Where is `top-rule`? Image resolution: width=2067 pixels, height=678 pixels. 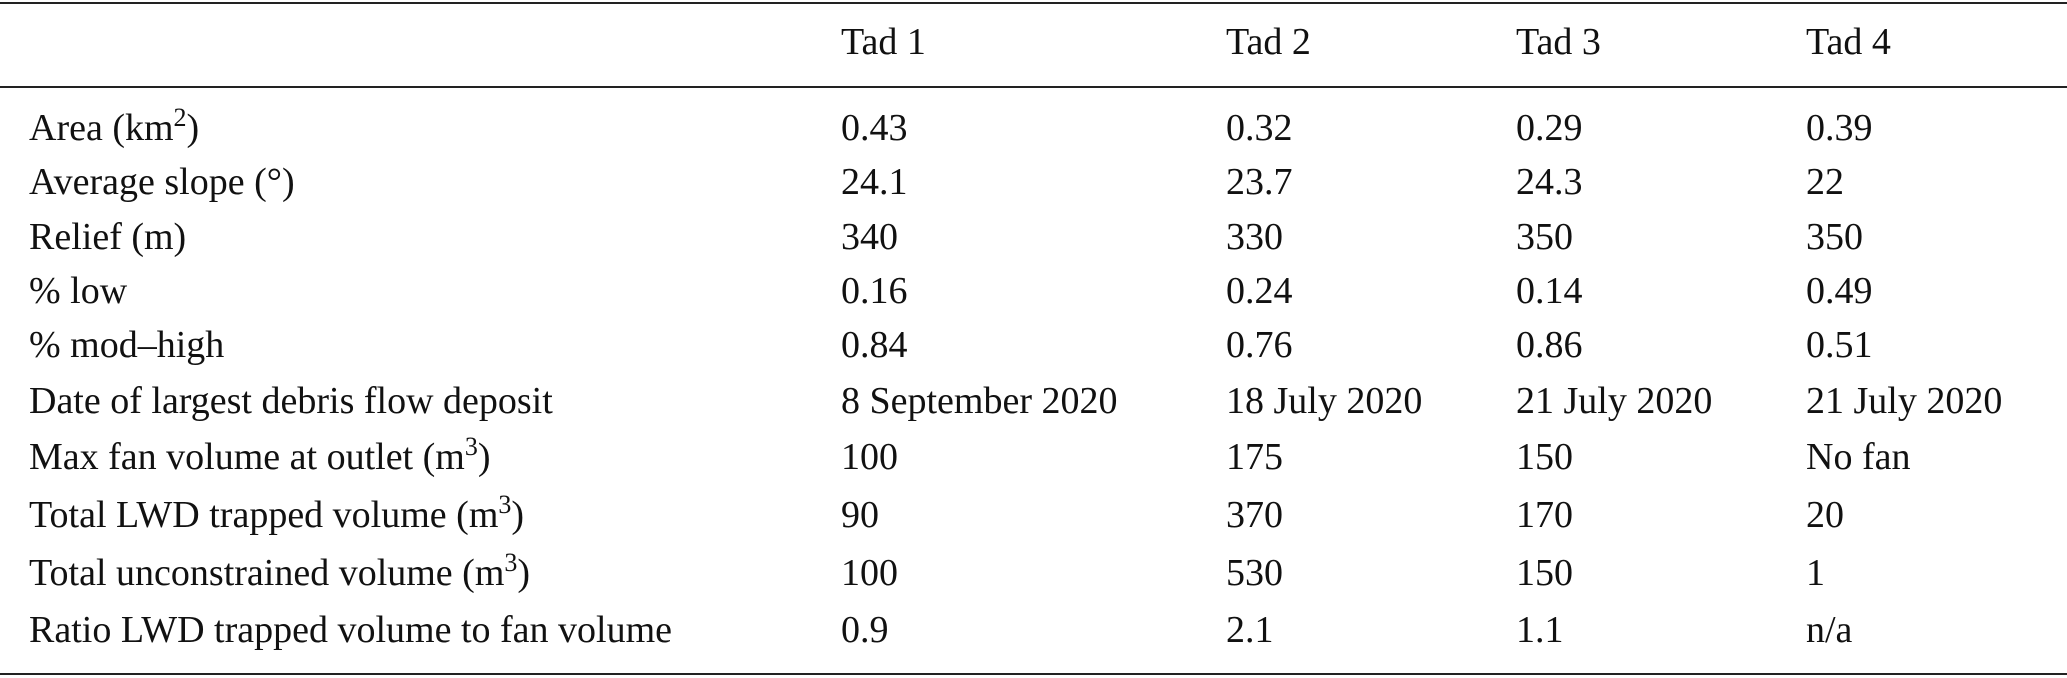 top-rule is located at coordinates (1033, 3).